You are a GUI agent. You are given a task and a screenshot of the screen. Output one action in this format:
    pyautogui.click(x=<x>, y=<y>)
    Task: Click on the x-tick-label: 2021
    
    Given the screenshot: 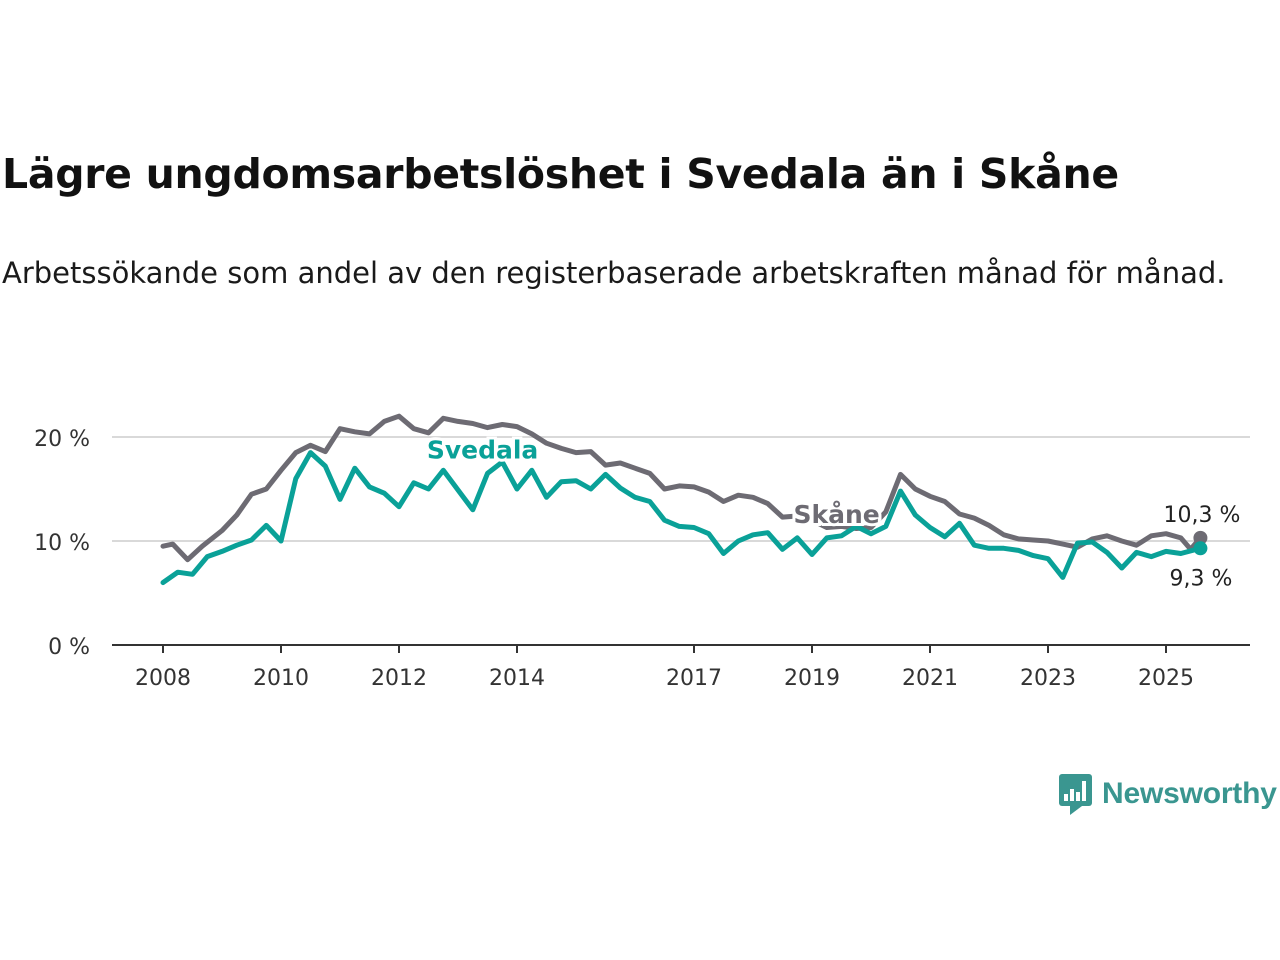 What is the action you would take?
    pyautogui.click(x=930, y=678)
    